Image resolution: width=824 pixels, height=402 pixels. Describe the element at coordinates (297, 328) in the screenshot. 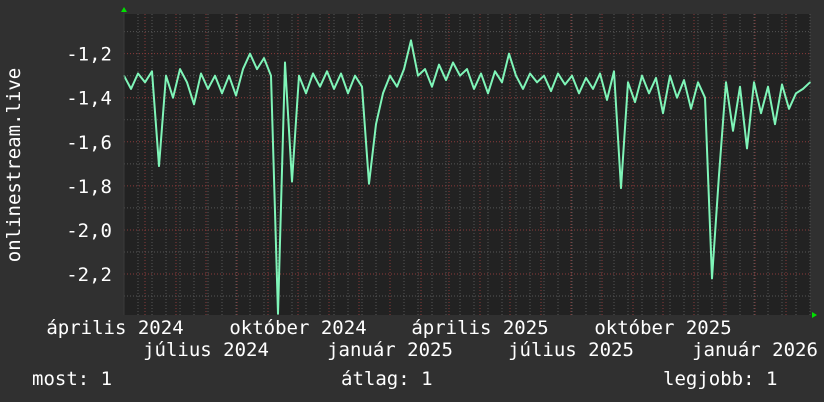

I see `x-tick-label: október 2024` at that location.